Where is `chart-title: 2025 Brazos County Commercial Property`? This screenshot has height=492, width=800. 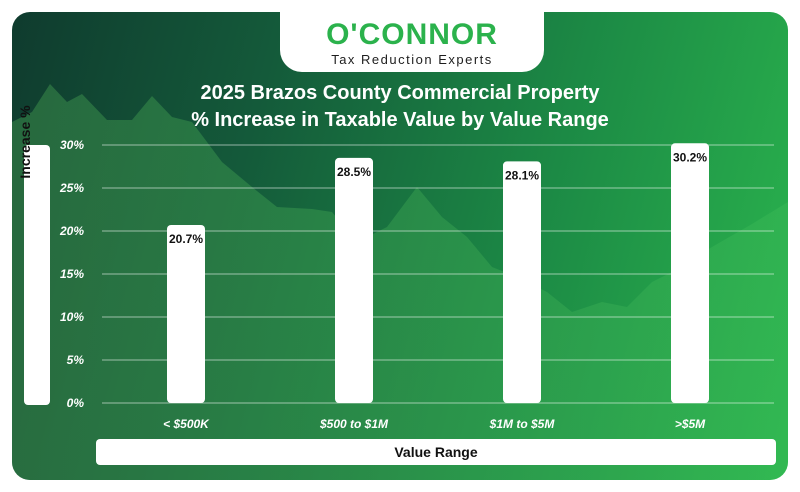 chart-title: 2025 Brazos County Commercial Property is located at coordinates (400, 93).